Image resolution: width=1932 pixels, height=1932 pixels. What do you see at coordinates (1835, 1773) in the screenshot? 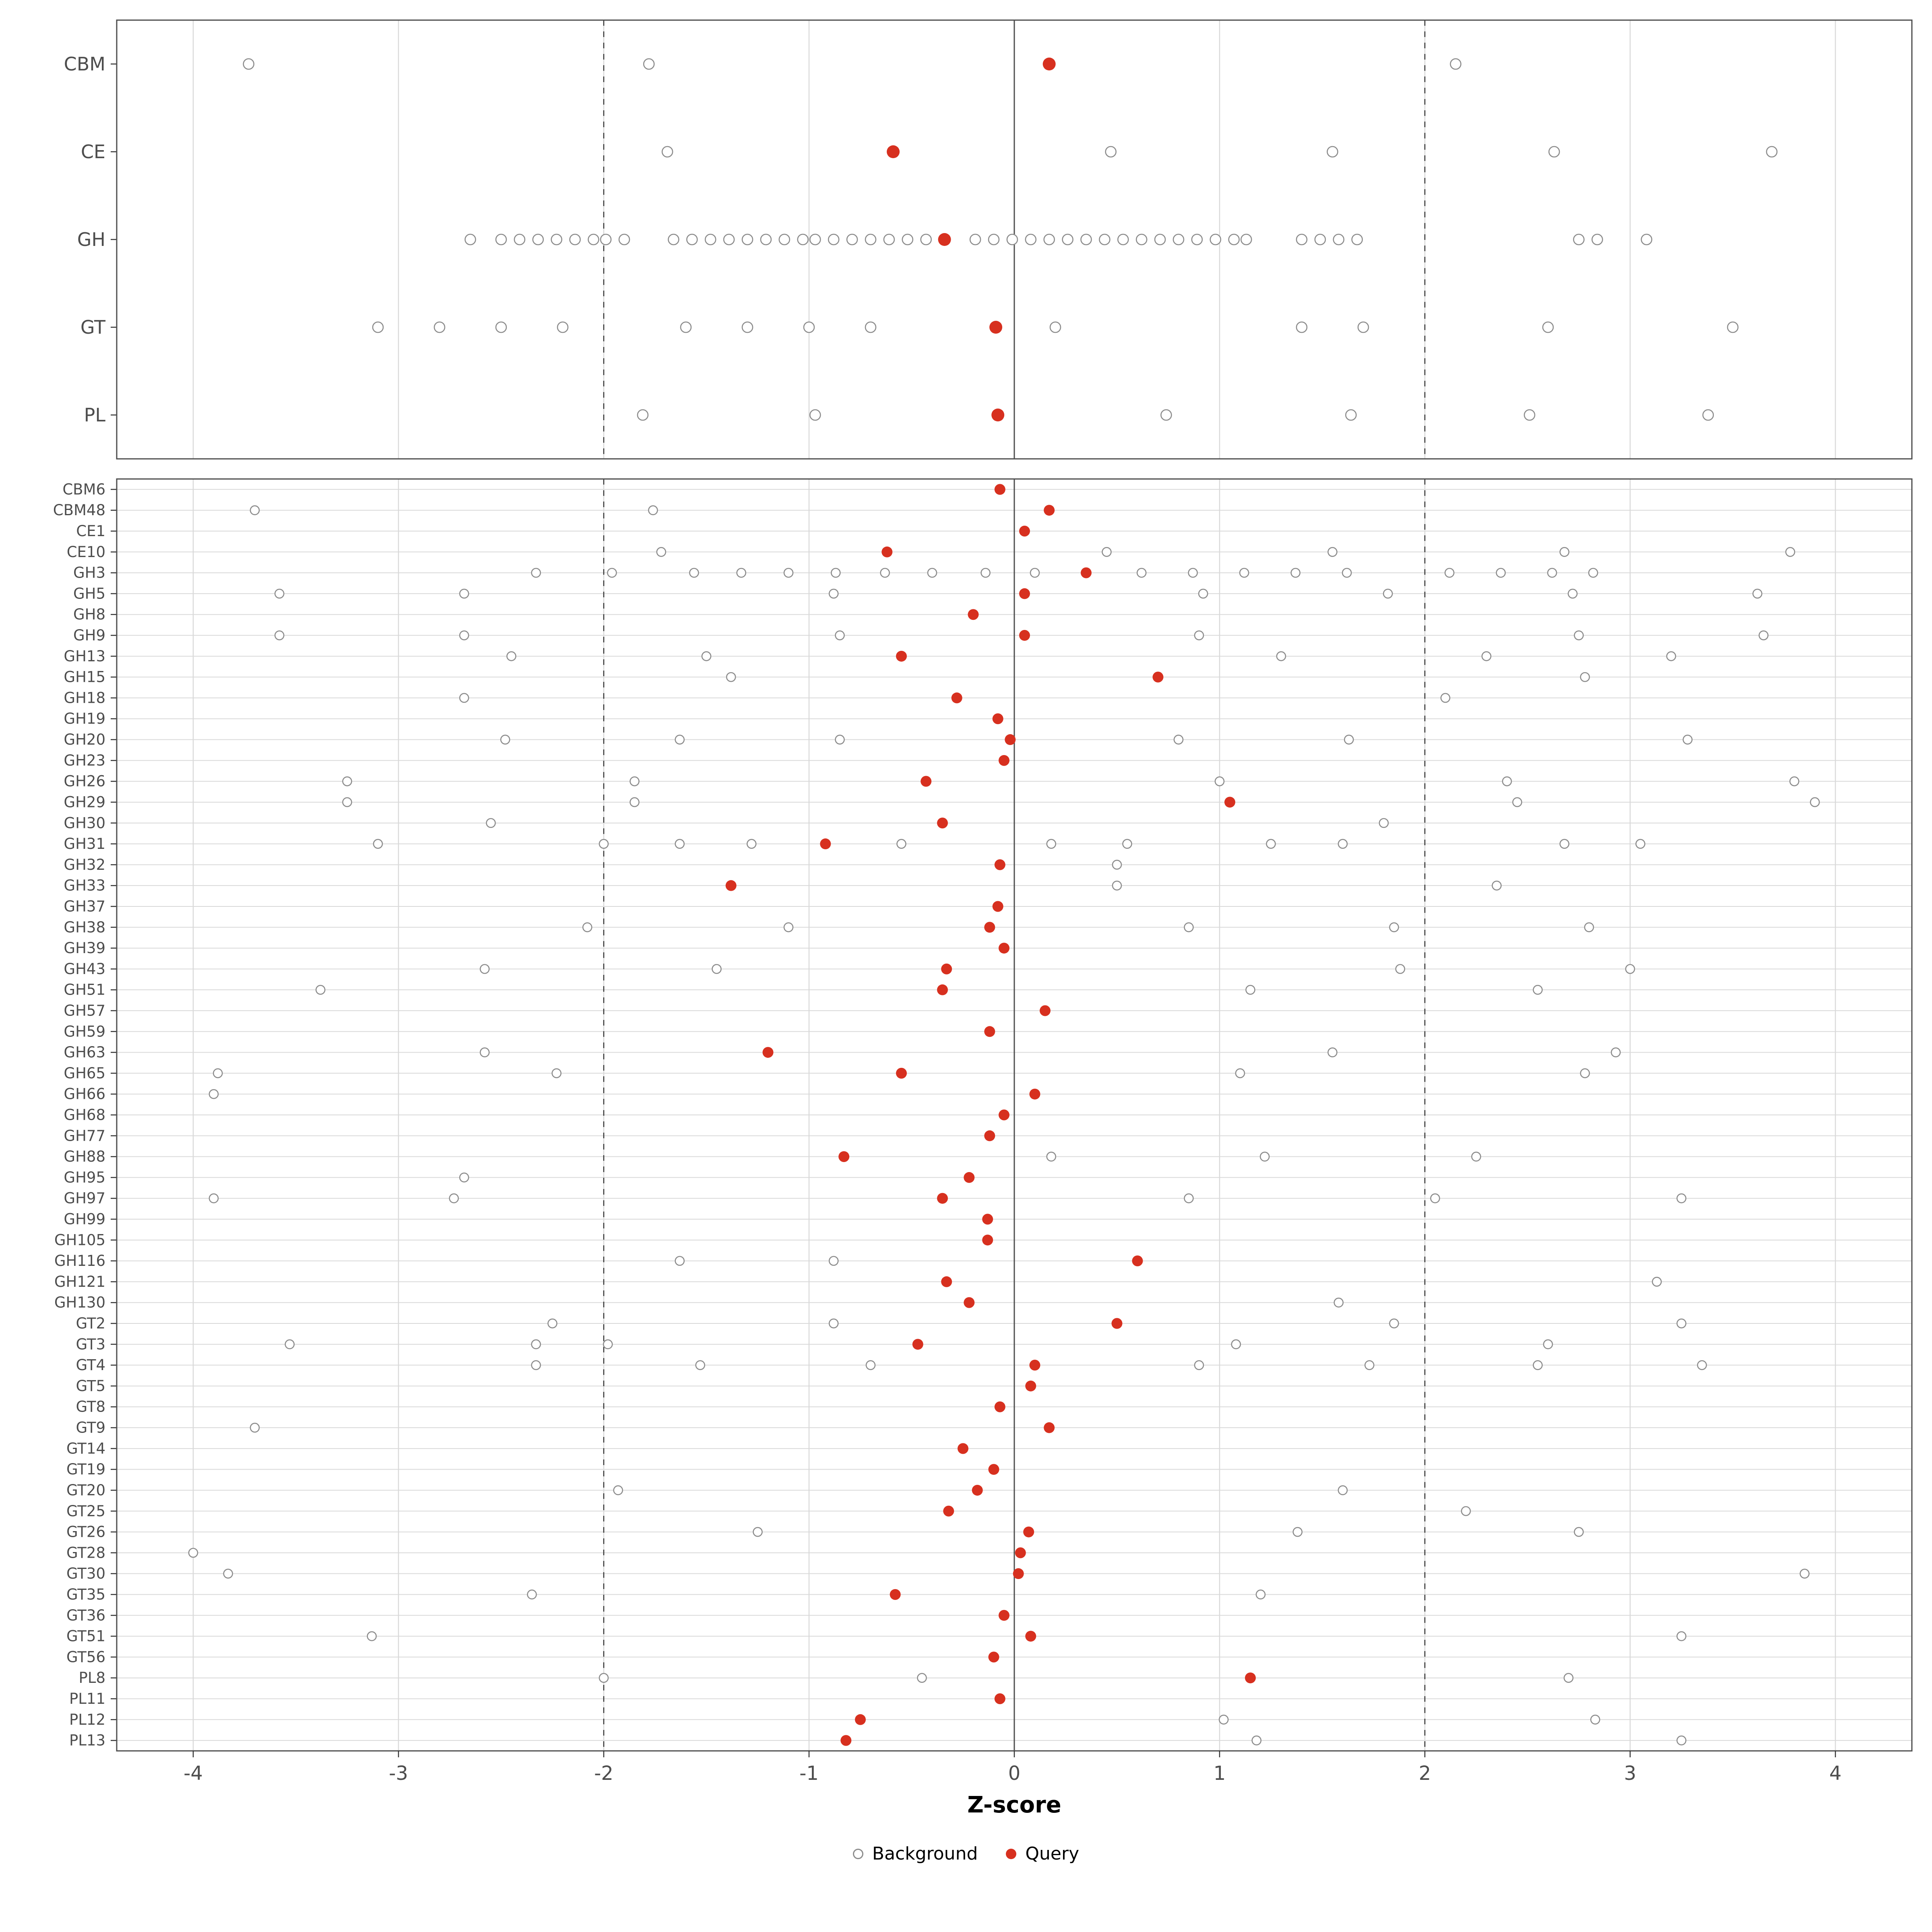
I see `x-tick-label: 4` at bounding box center [1835, 1773].